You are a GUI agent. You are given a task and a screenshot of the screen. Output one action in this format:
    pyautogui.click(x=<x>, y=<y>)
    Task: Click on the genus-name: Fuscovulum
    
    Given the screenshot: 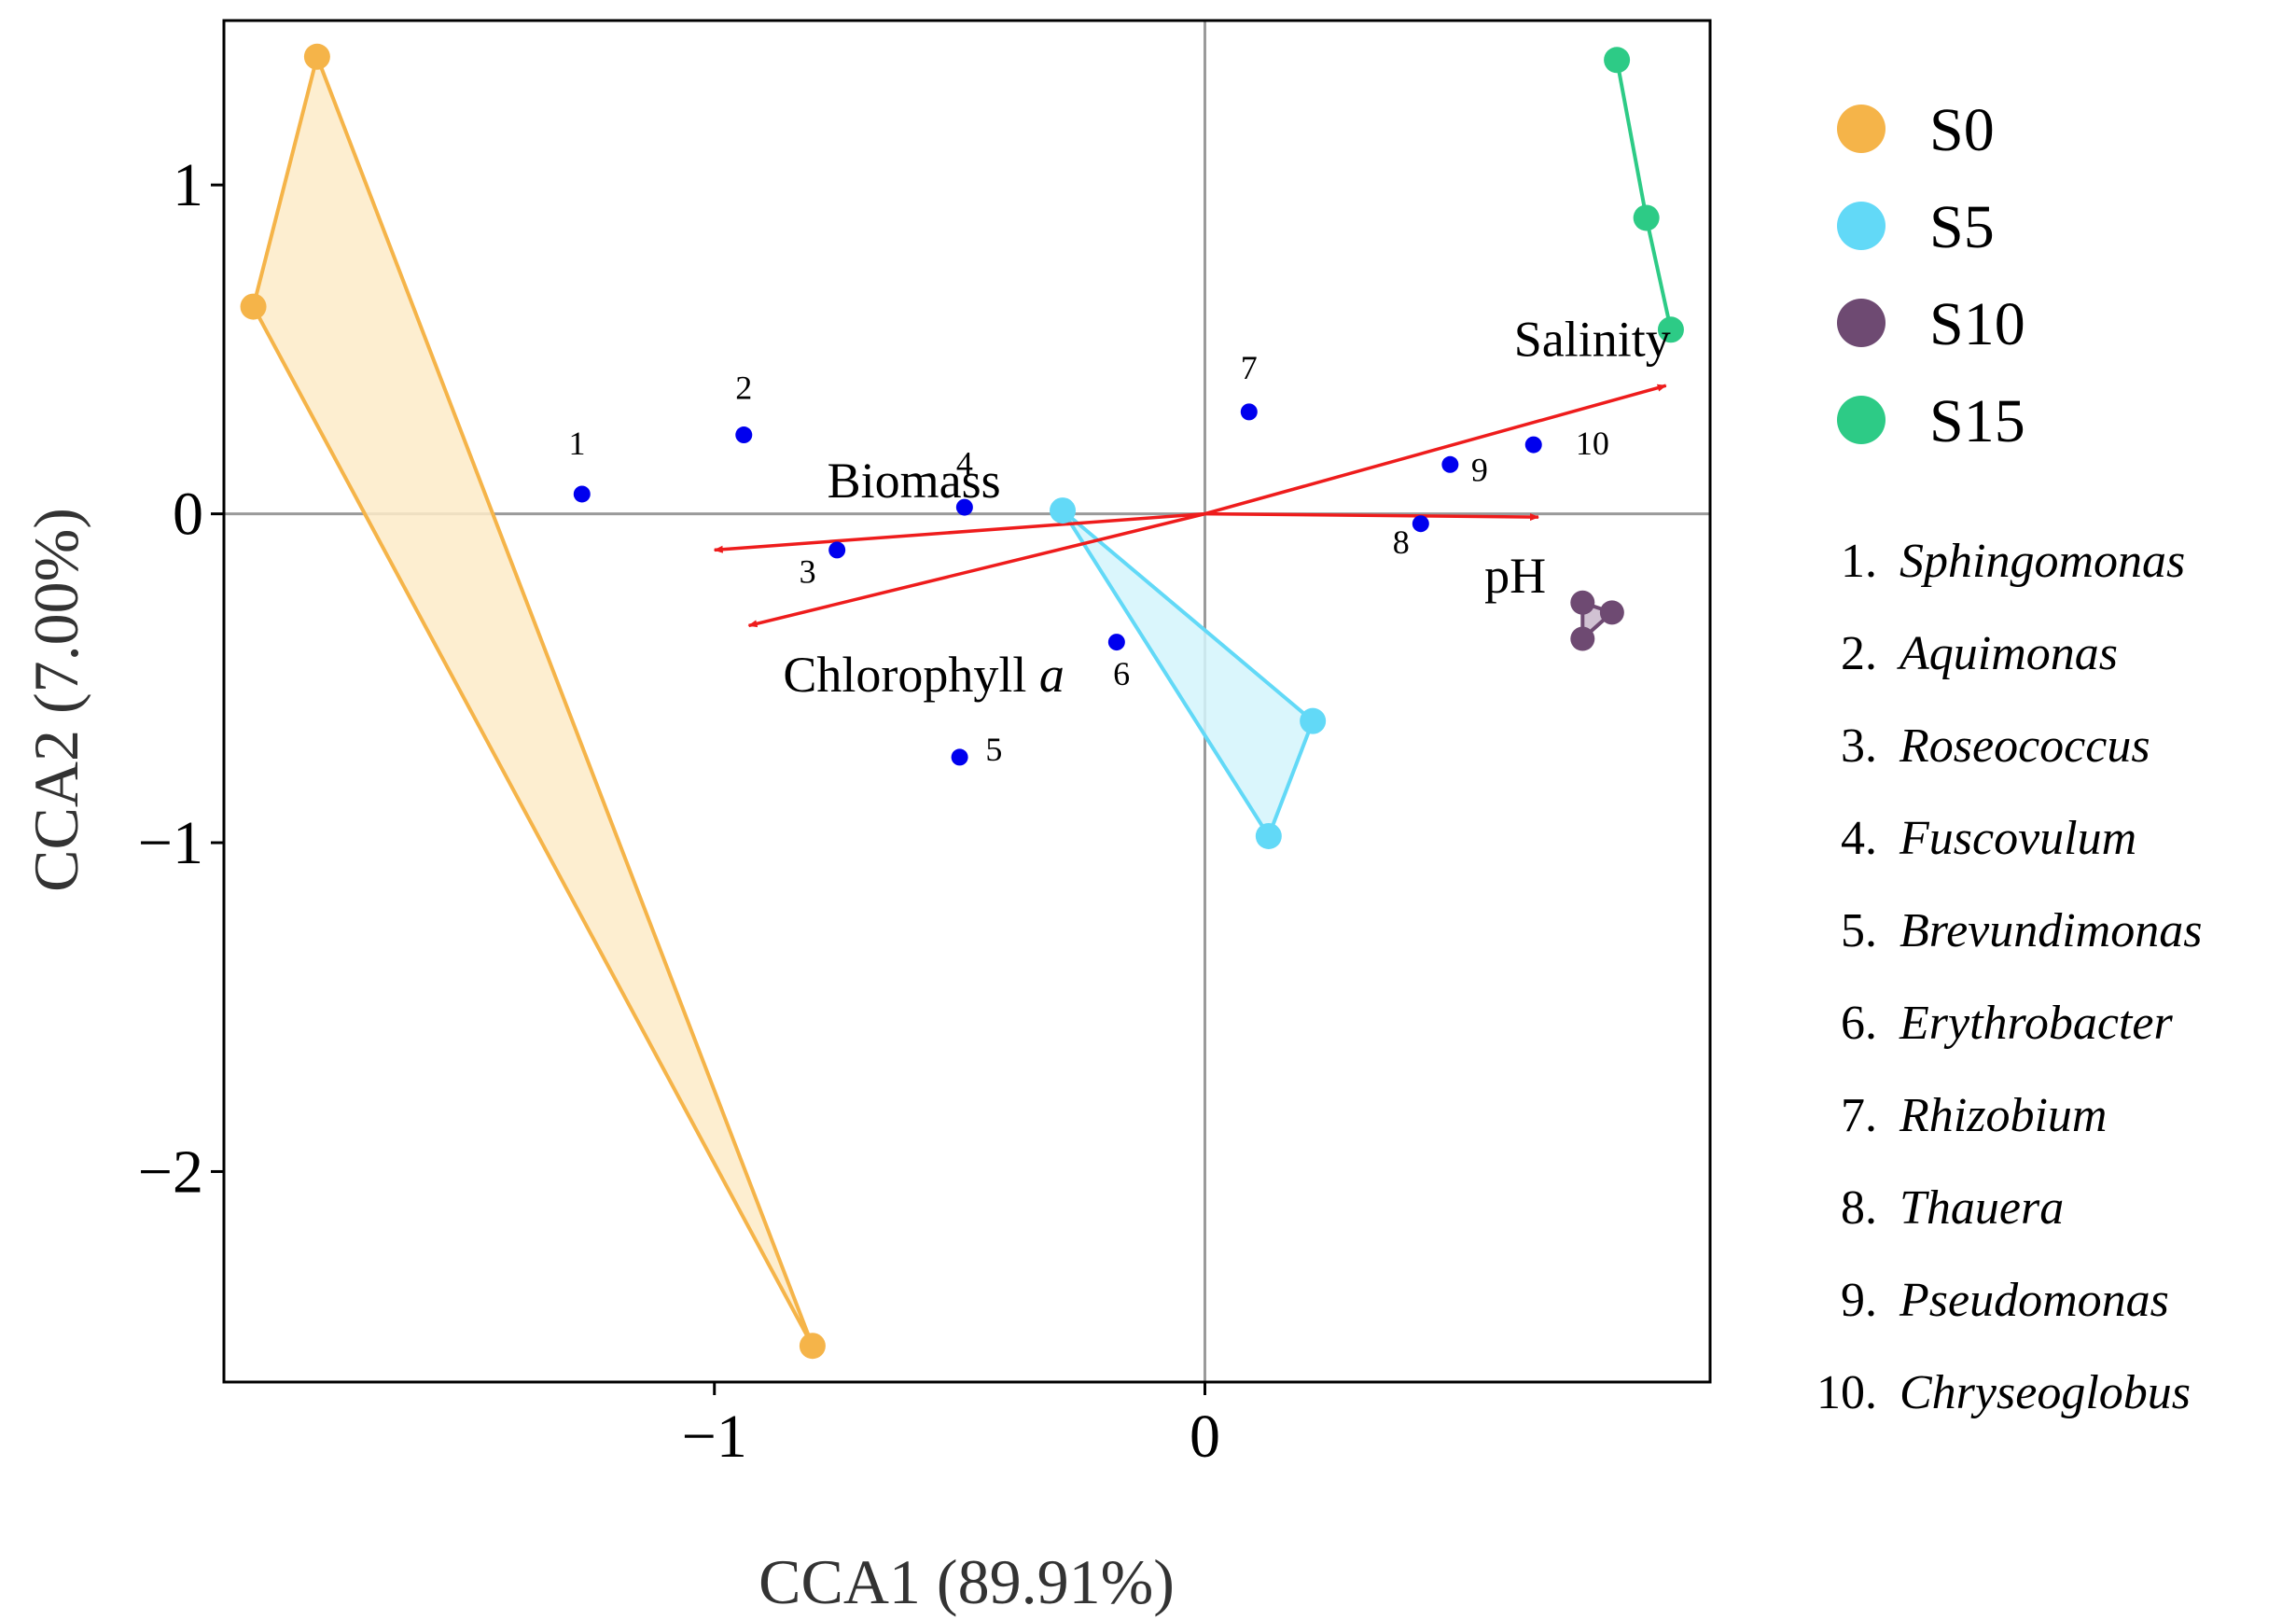 What is the action you would take?
    pyautogui.click(x=2017, y=838)
    